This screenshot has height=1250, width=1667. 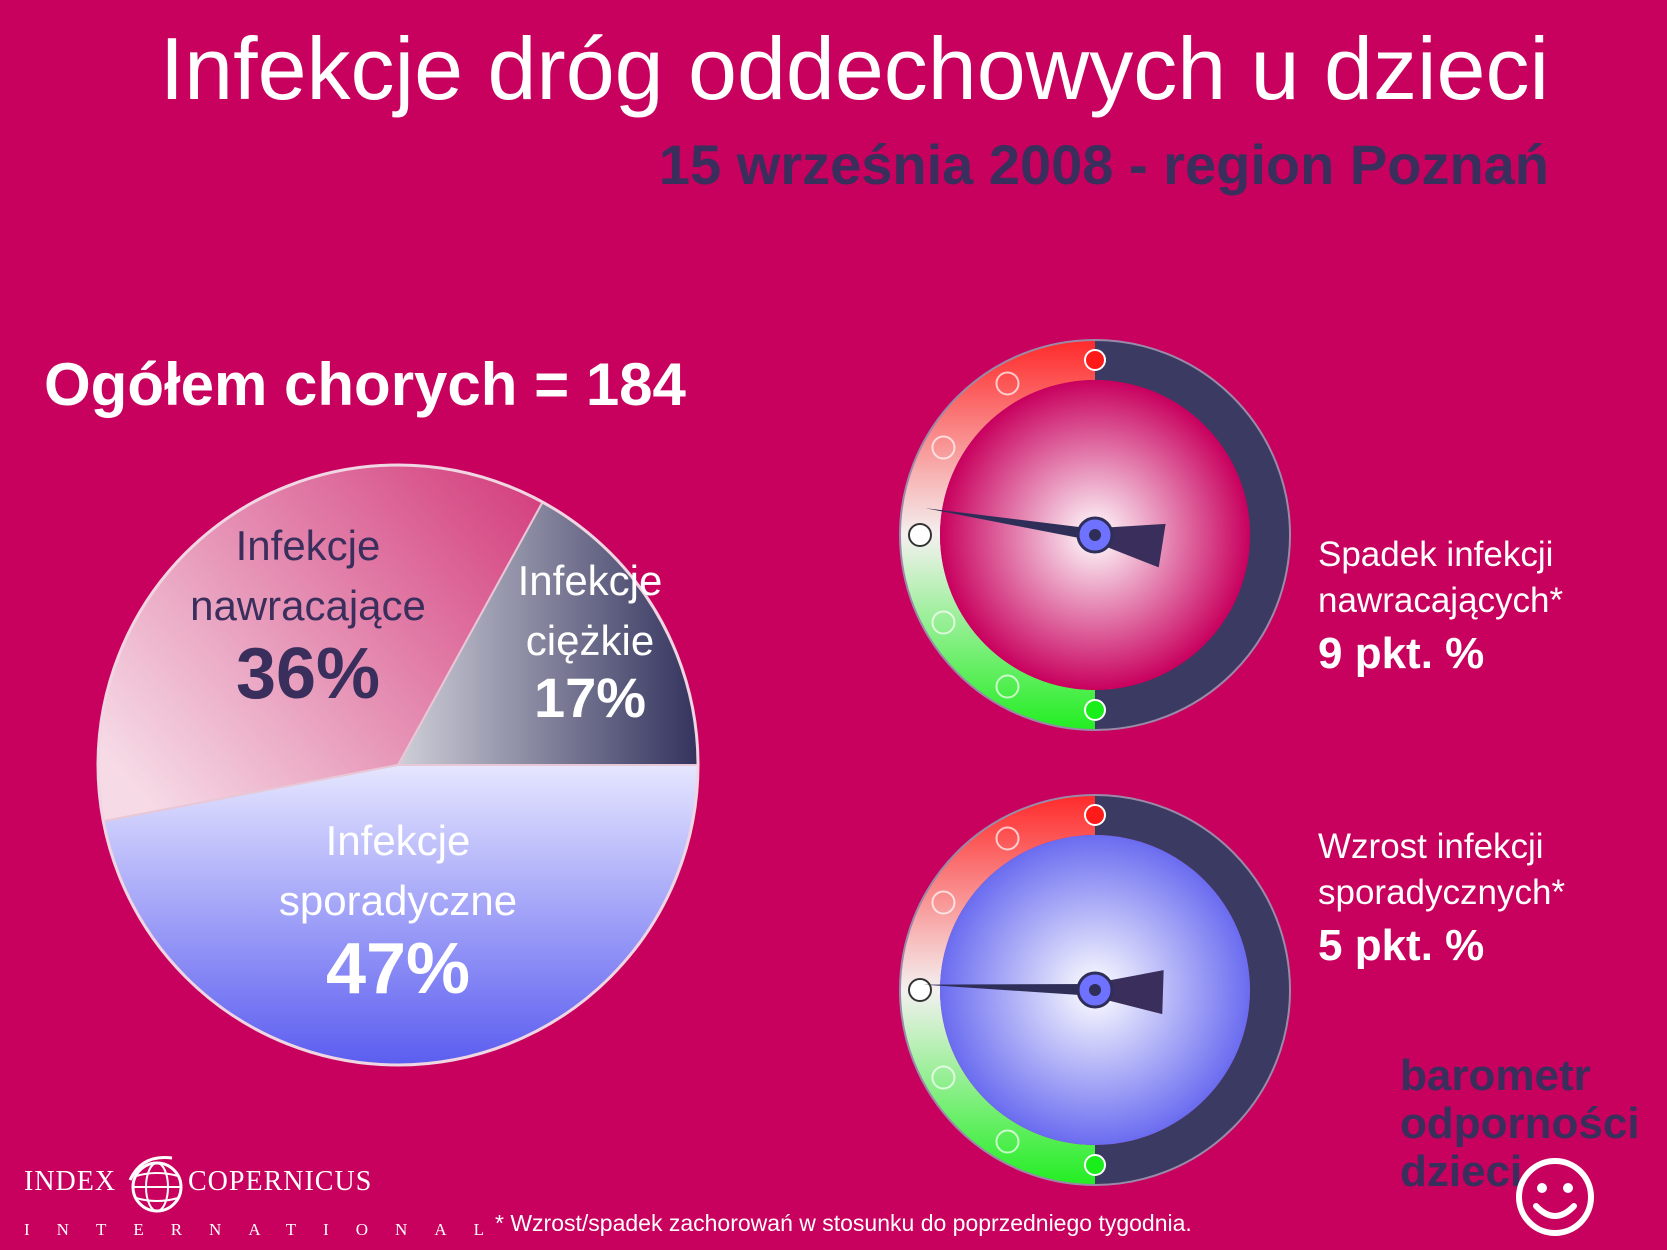 What do you see at coordinates (70, 1181) in the screenshot?
I see `logo-word-index: INDEX` at bounding box center [70, 1181].